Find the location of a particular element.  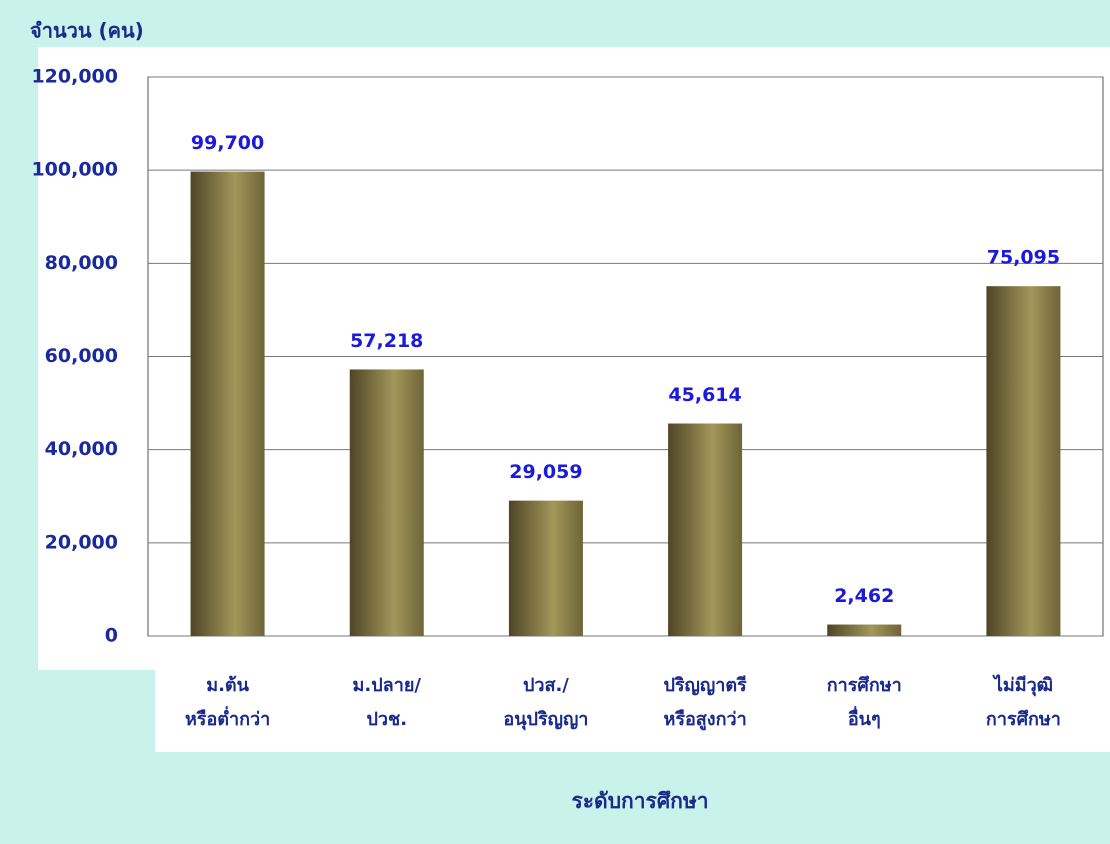

x-tick-label: การศึกษาอื่นๆ is located at coordinates (864, 702).